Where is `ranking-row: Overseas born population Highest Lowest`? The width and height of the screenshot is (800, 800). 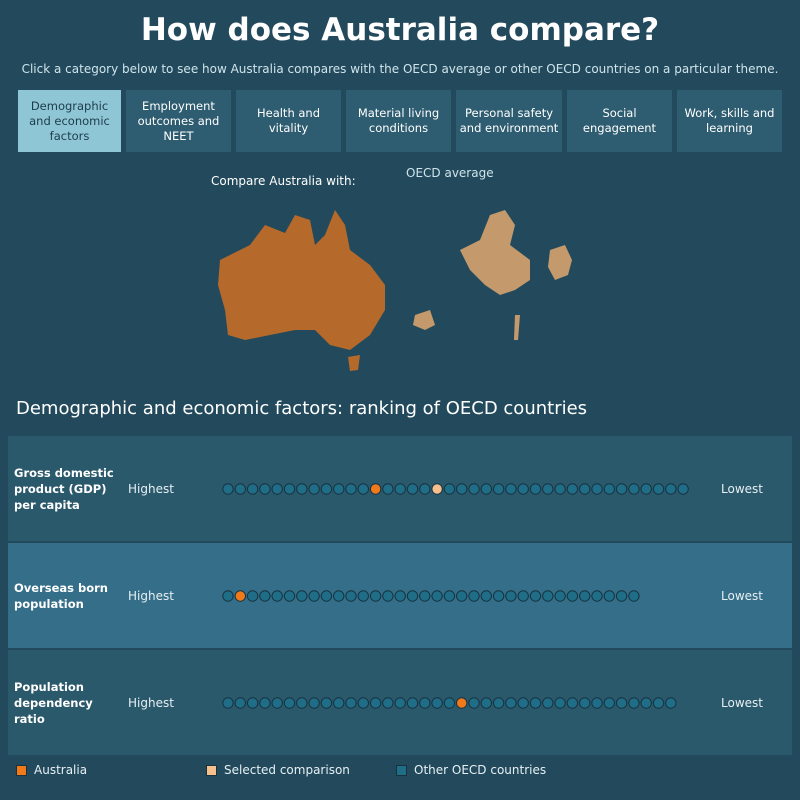
ranking-row: Overseas born population Highest Lowest is located at coordinates (400, 595).